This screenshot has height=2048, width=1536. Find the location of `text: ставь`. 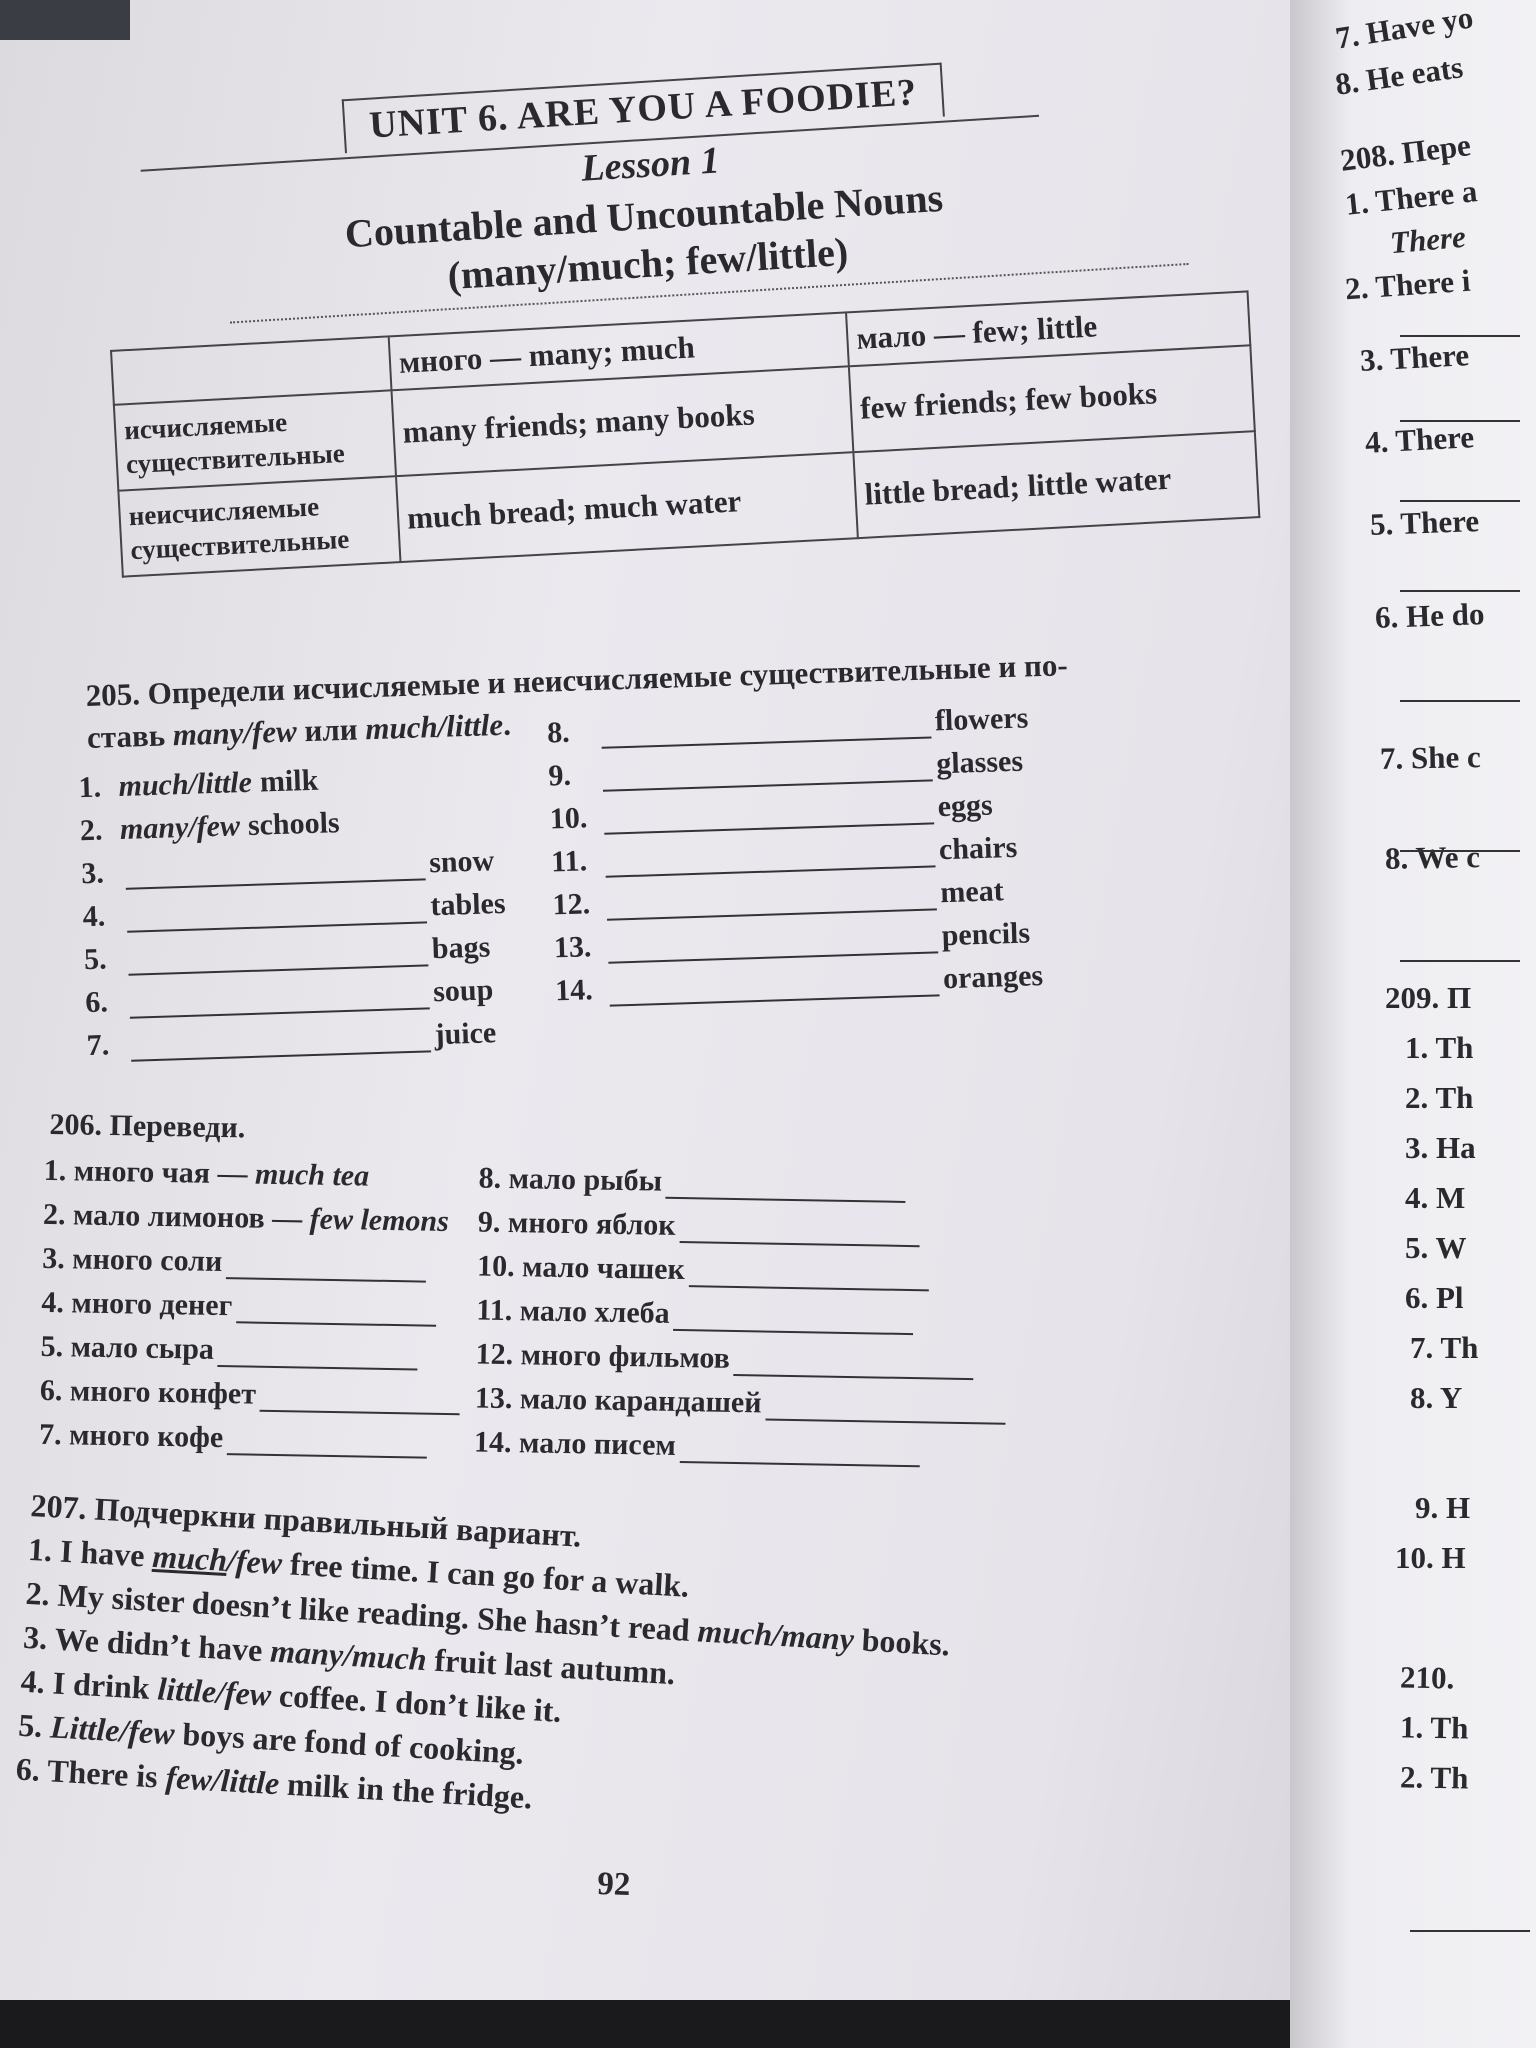

text: ставь is located at coordinates (126, 736).